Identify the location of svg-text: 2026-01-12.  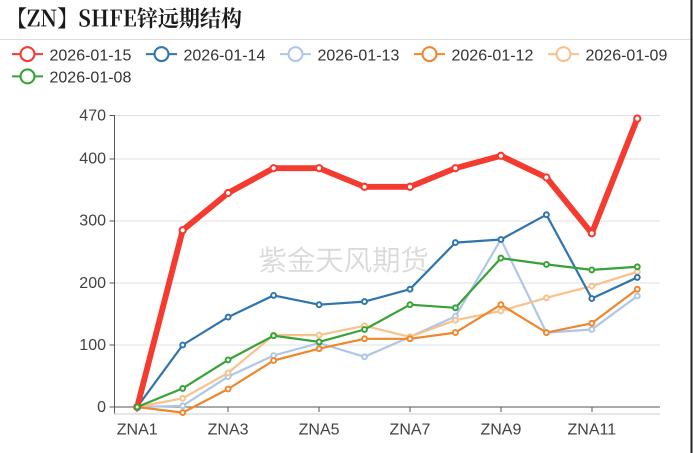
(493, 55).